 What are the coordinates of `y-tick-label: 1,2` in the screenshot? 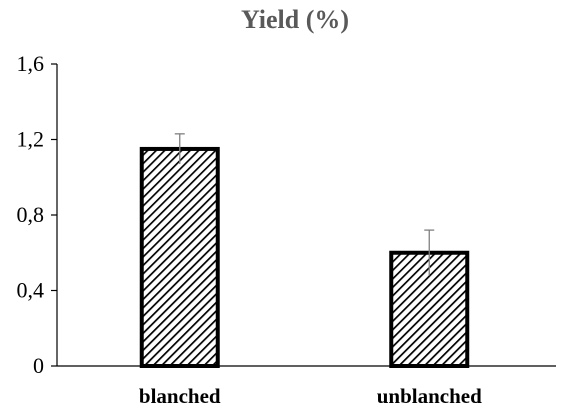 It's located at (31, 139).